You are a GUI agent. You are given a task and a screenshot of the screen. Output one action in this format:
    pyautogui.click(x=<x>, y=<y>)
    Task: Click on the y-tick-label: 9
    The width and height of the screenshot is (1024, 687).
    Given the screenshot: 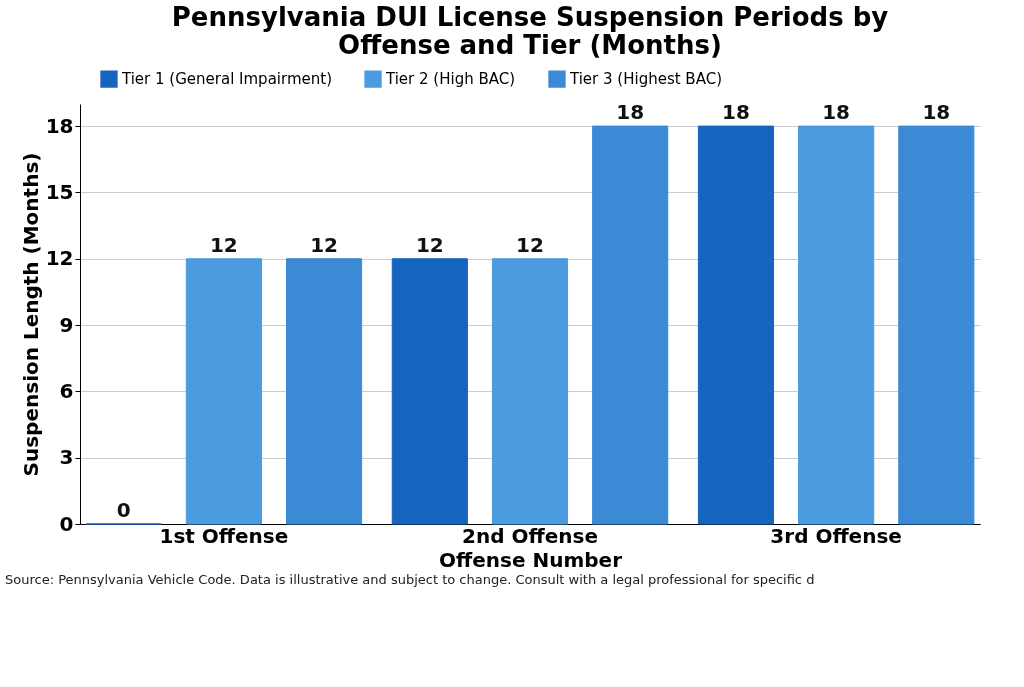 What is the action you would take?
    pyautogui.click(x=66, y=324)
    